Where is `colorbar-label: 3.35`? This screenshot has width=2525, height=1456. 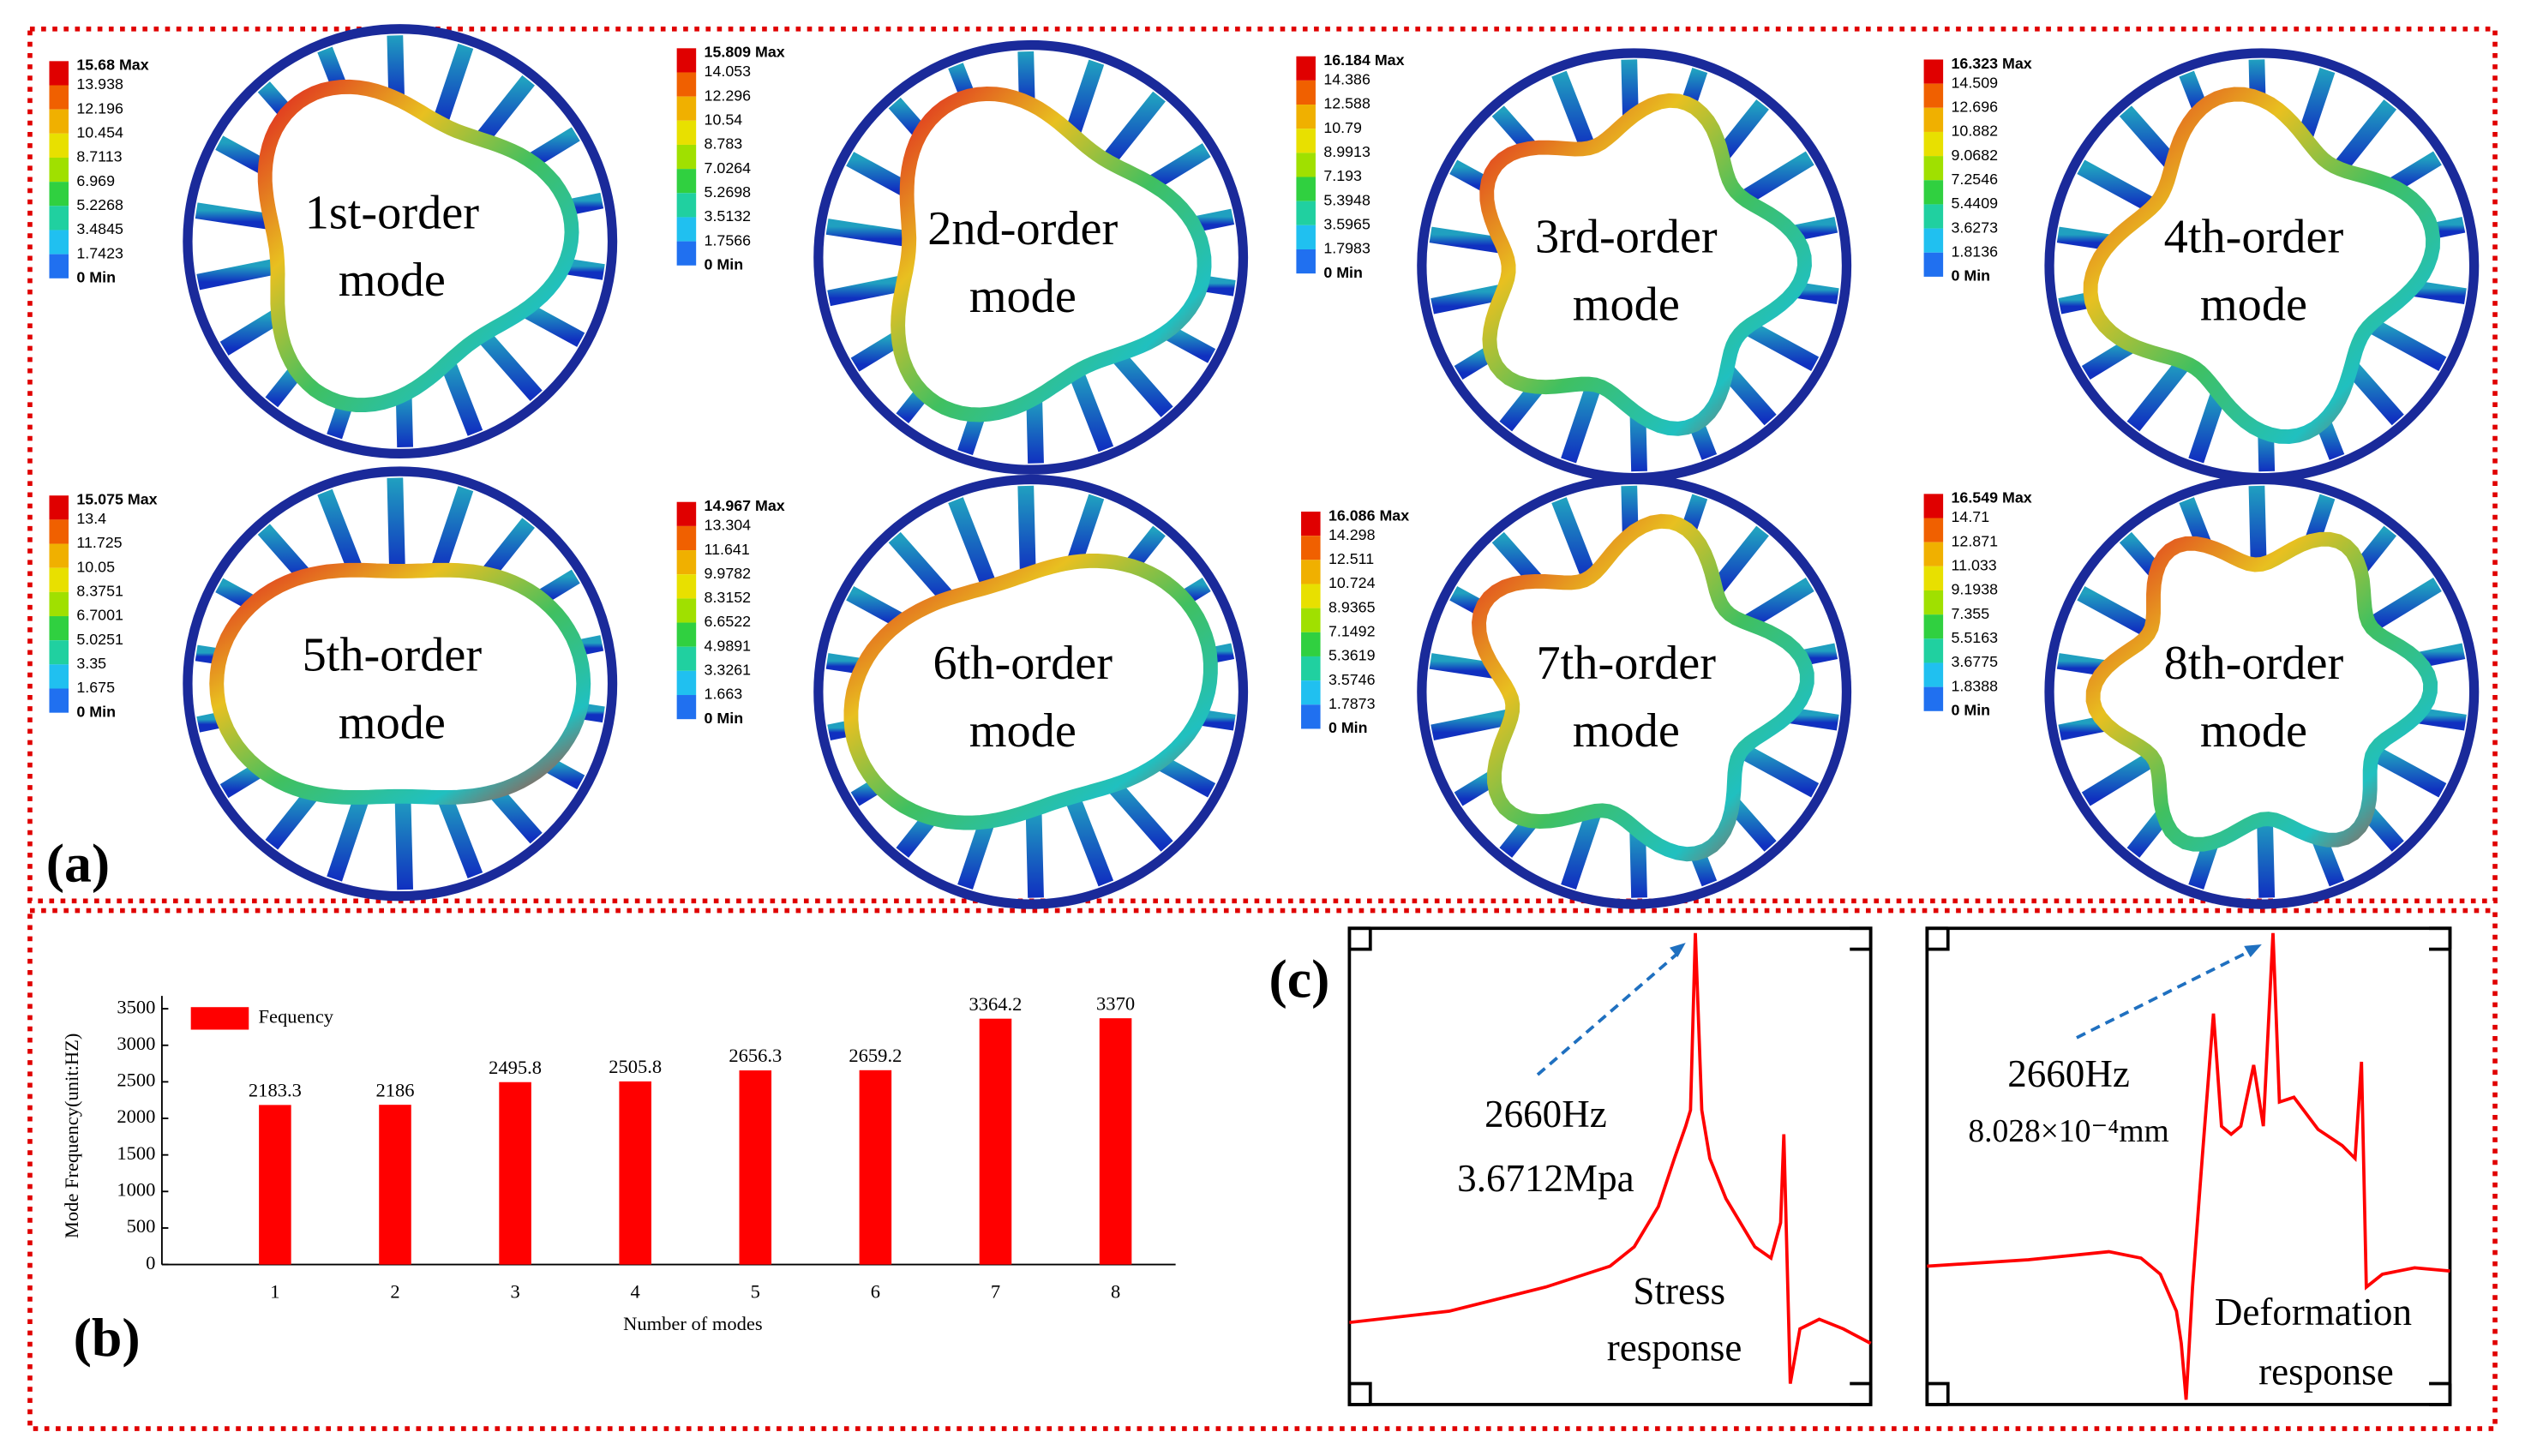 colorbar-label: 3.35 is located at coordinates (91, 664).